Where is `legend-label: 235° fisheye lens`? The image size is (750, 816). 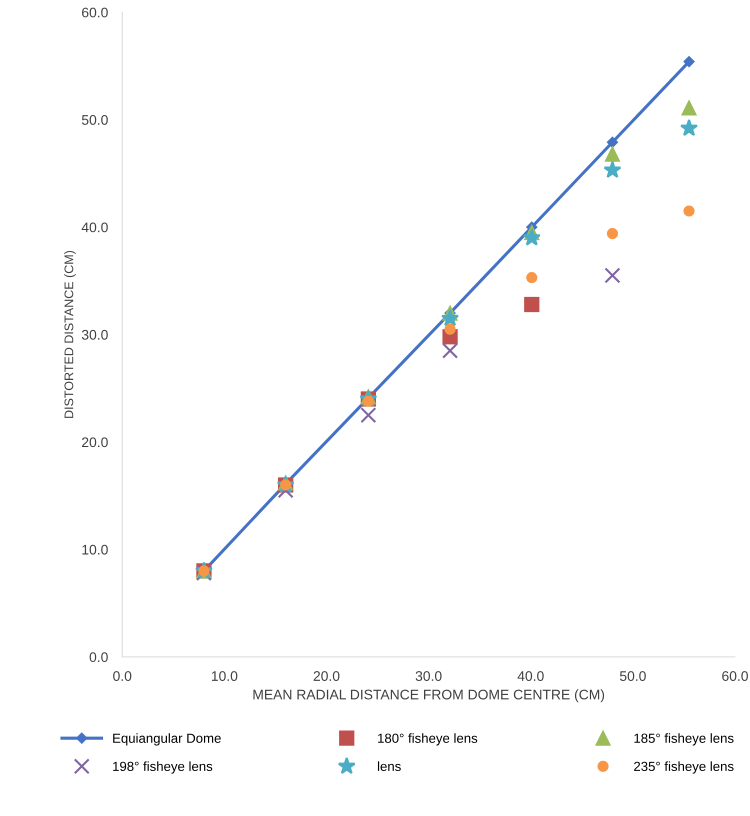 legend-label: 235° fisheye lens is located at coordinates (684, 767).